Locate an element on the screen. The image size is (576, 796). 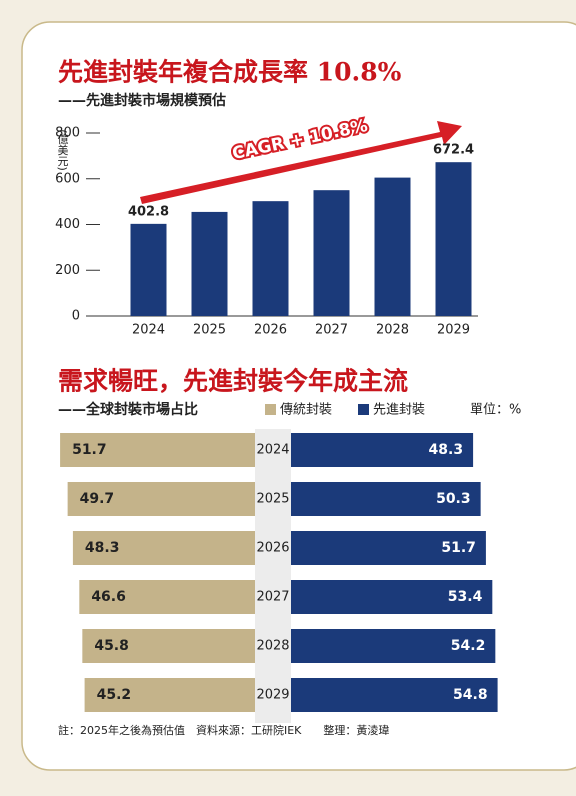
value-label: 49.7 is located at coordinates (97, 499).